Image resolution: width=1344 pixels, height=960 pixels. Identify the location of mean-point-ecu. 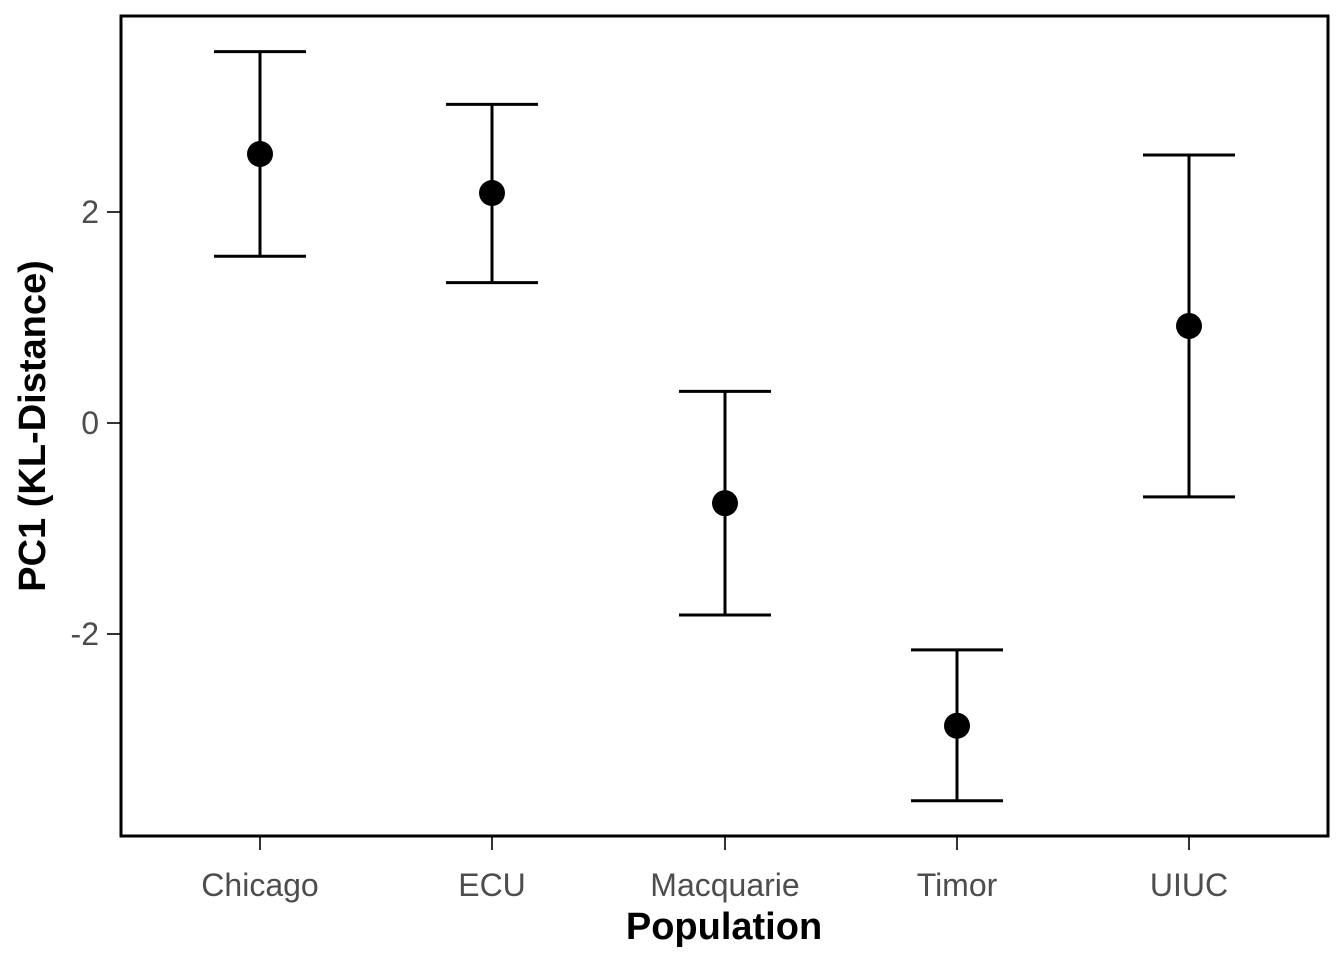
(492, 193).